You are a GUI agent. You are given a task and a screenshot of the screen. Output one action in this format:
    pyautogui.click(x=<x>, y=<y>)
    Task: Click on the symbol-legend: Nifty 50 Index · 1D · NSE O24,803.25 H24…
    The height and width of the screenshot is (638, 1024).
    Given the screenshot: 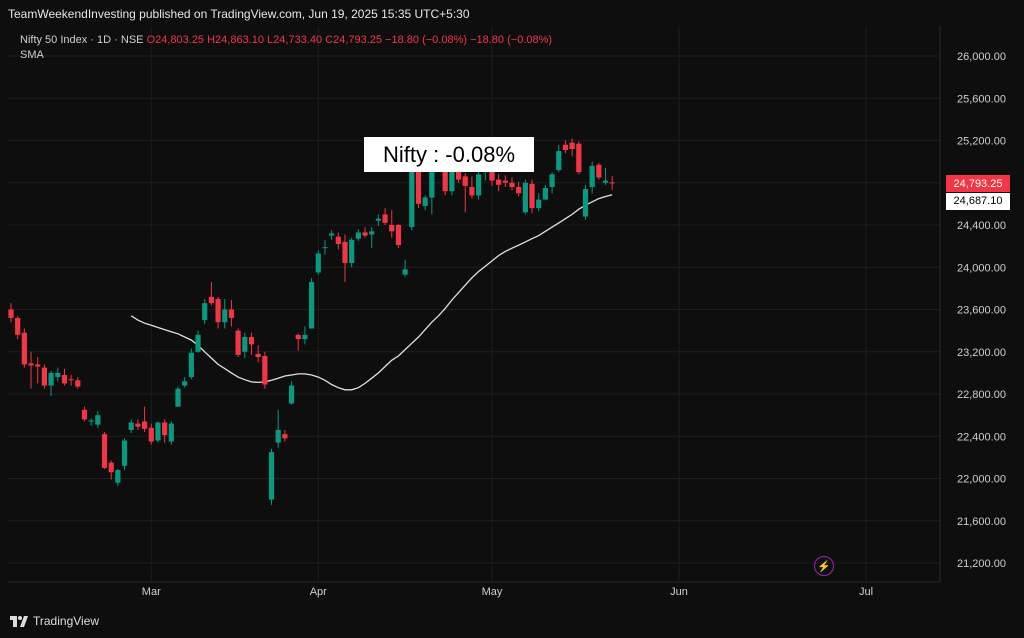 What is the action you would take?
    pyautogui.click(x=286, y=40)
    